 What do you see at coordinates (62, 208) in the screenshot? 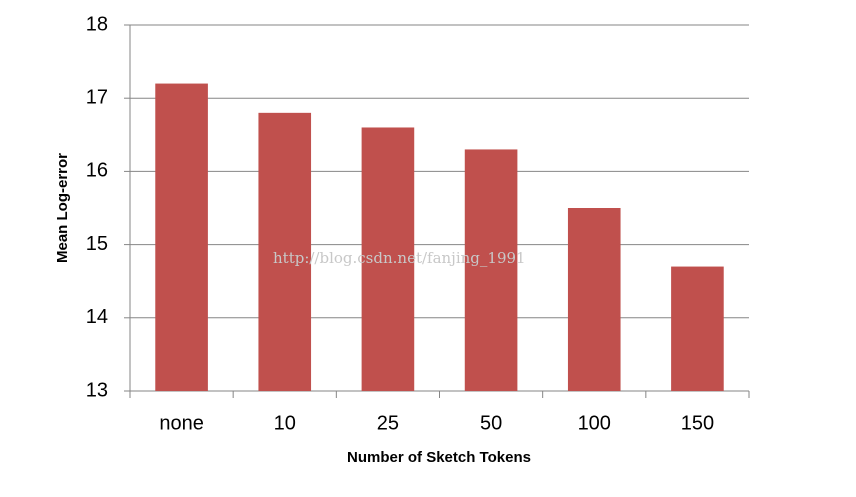
I see `y-axis-title: Mean Log-error` at bounding box center [62, 208].